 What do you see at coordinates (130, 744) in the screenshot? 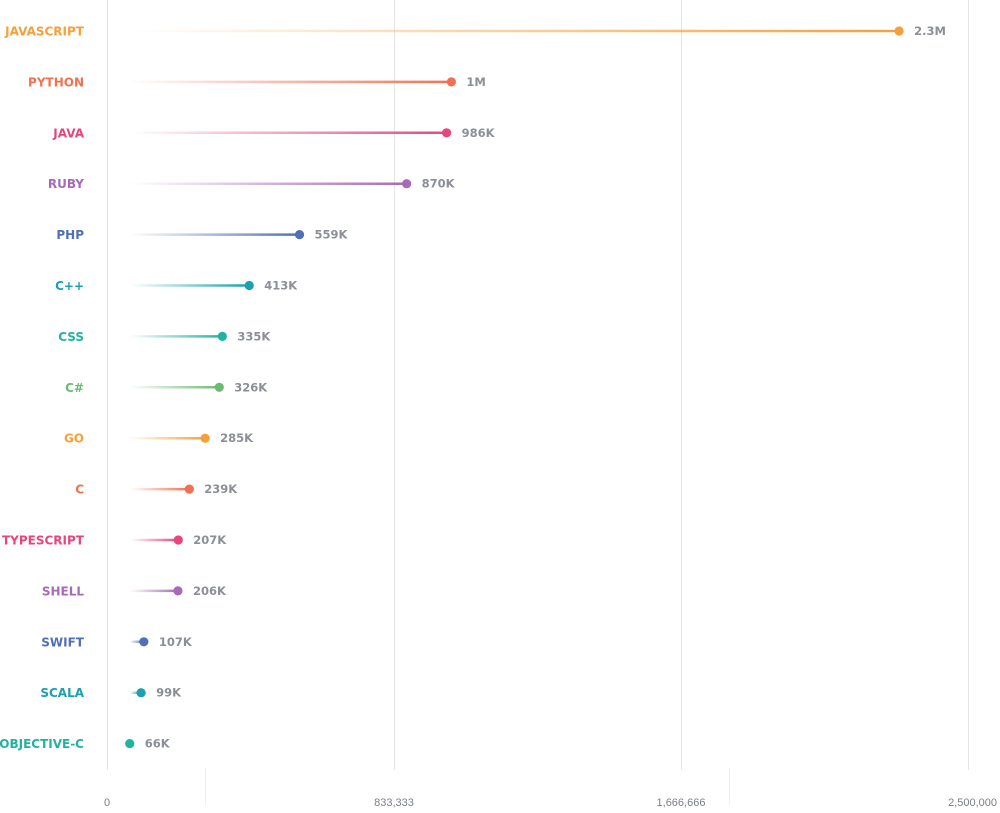
I see `dot-objective-c` at bounding box center [130, 744].